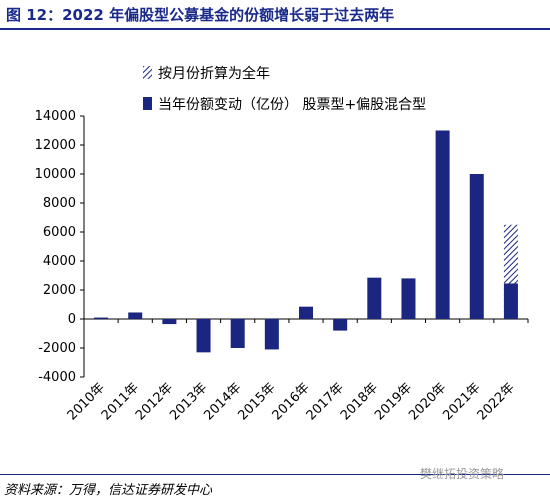  What do you see at coordinates (86, 401) in the screenshot?
I see `x-tick-label: 2010年` at bounding box center [86, 401].